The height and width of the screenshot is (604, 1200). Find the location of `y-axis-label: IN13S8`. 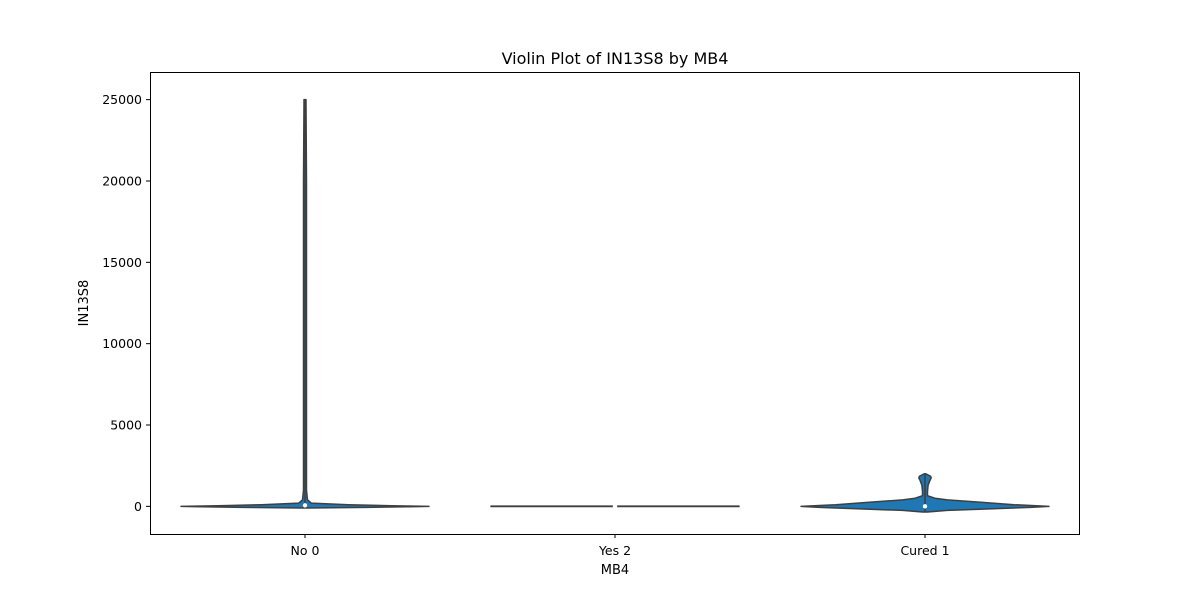

y-axis-label: IN13S8 is located at coordinates (84, 303).